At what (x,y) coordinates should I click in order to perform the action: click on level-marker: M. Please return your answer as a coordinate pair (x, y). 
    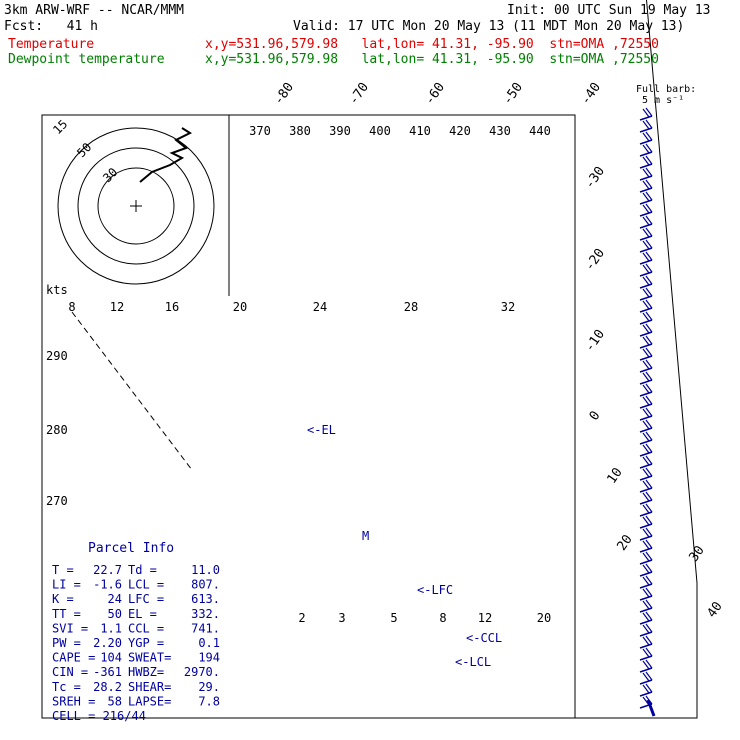
    Looking at the image, I should click on (365, 536).